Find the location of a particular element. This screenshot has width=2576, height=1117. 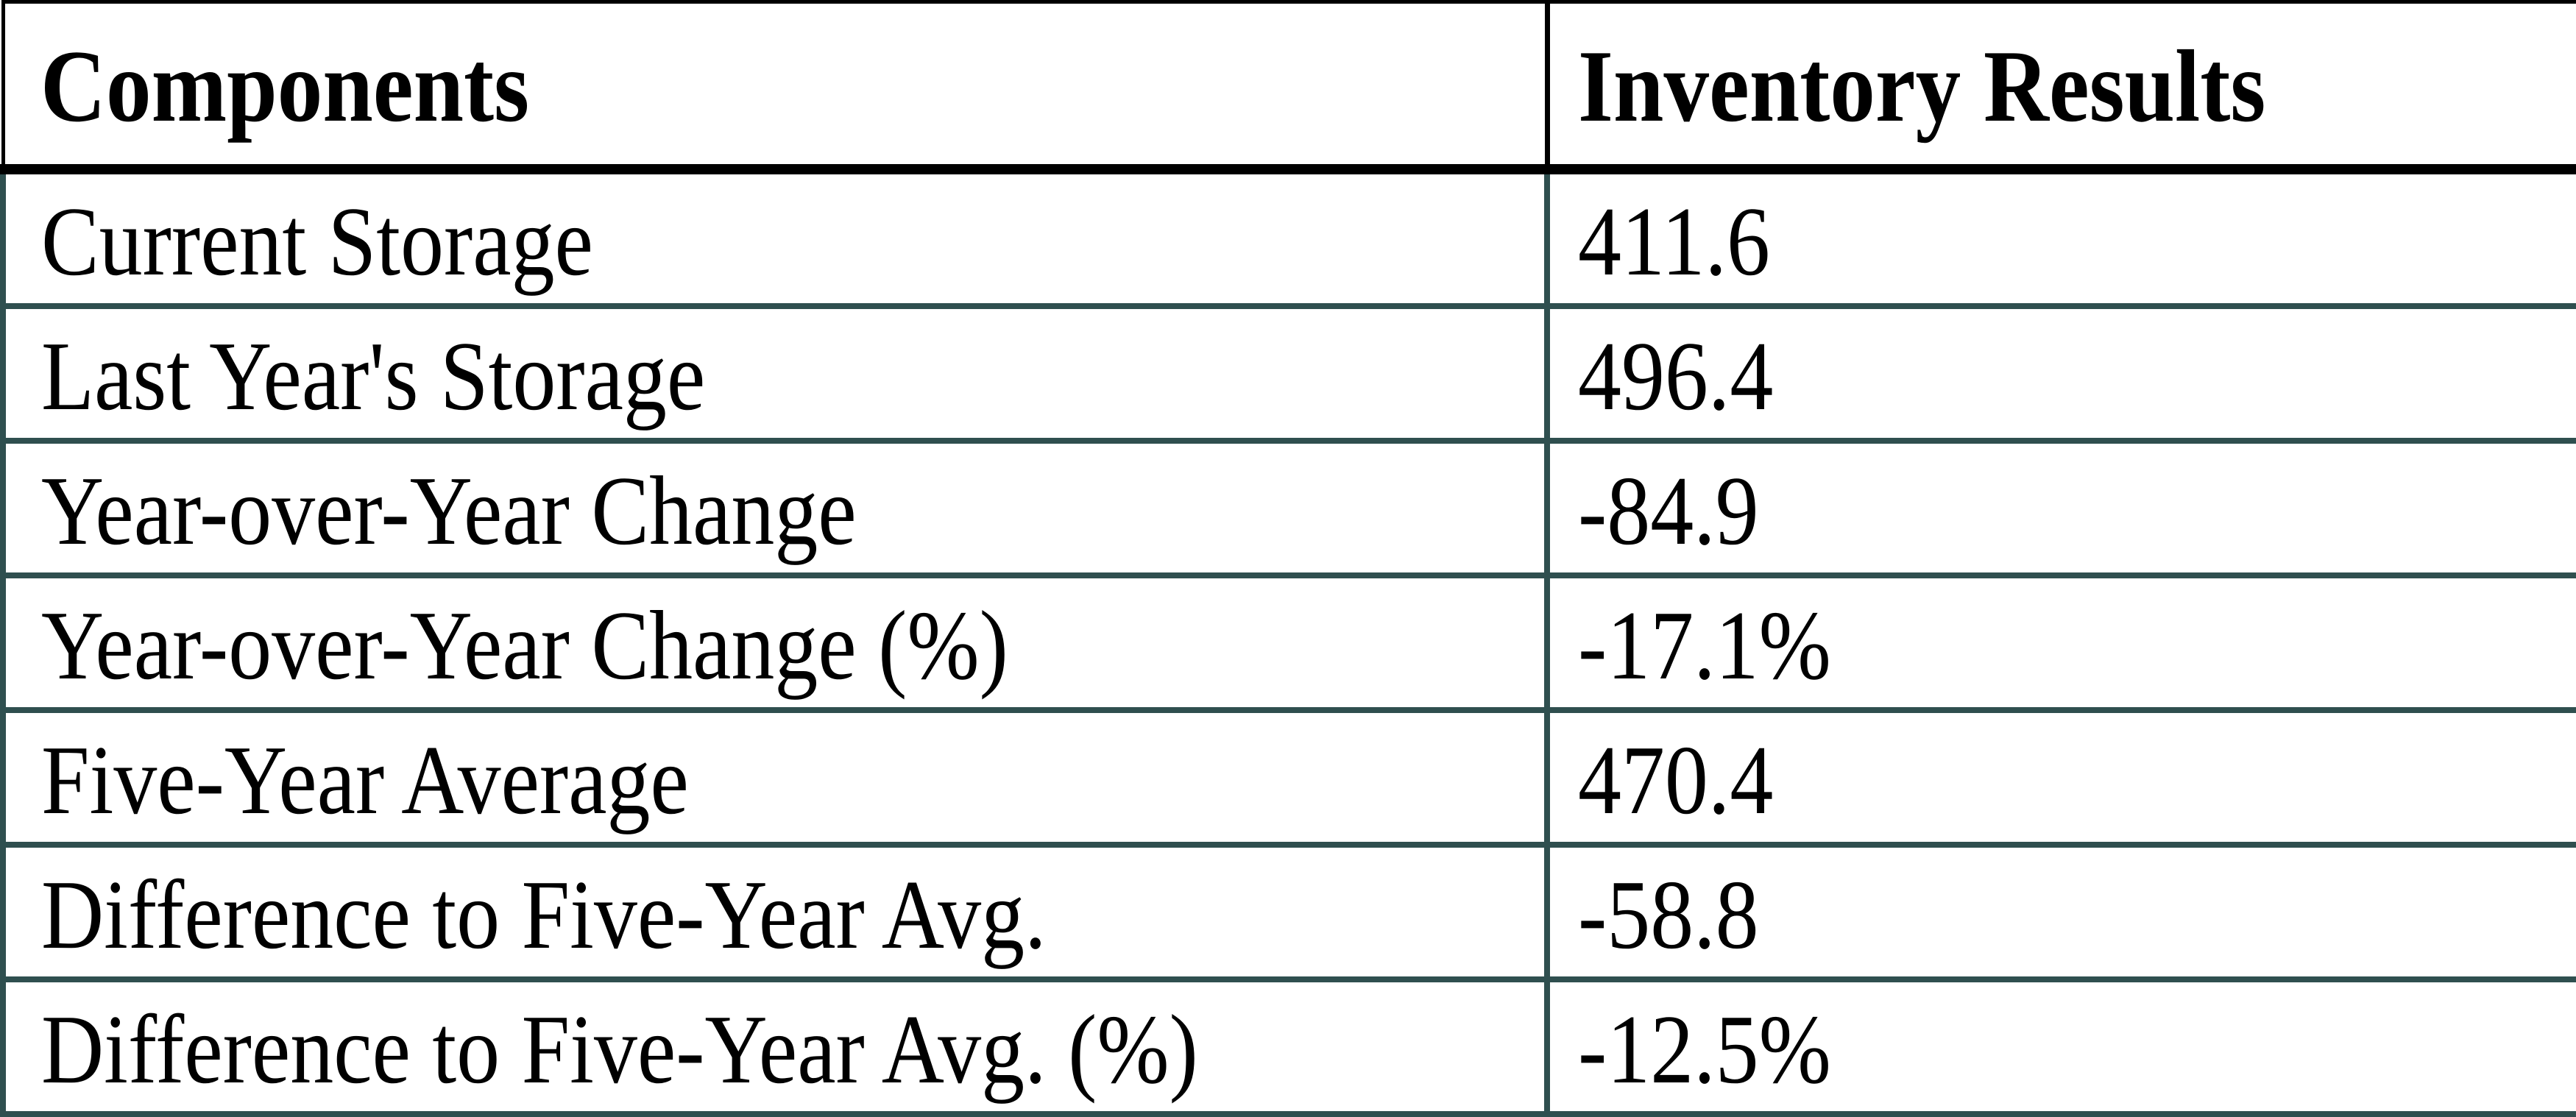

result-value-label: -58.8 is located at coordinates (1668, 915).